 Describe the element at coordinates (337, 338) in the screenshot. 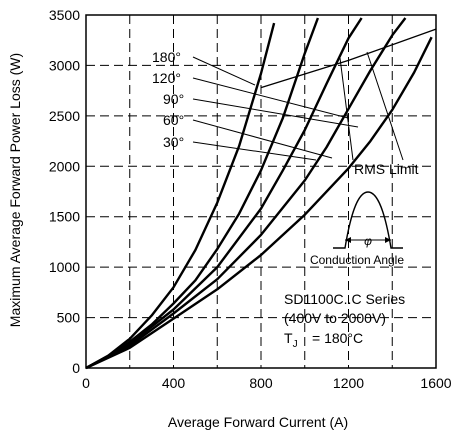

I see `tj-value: = 180°C` at that location.